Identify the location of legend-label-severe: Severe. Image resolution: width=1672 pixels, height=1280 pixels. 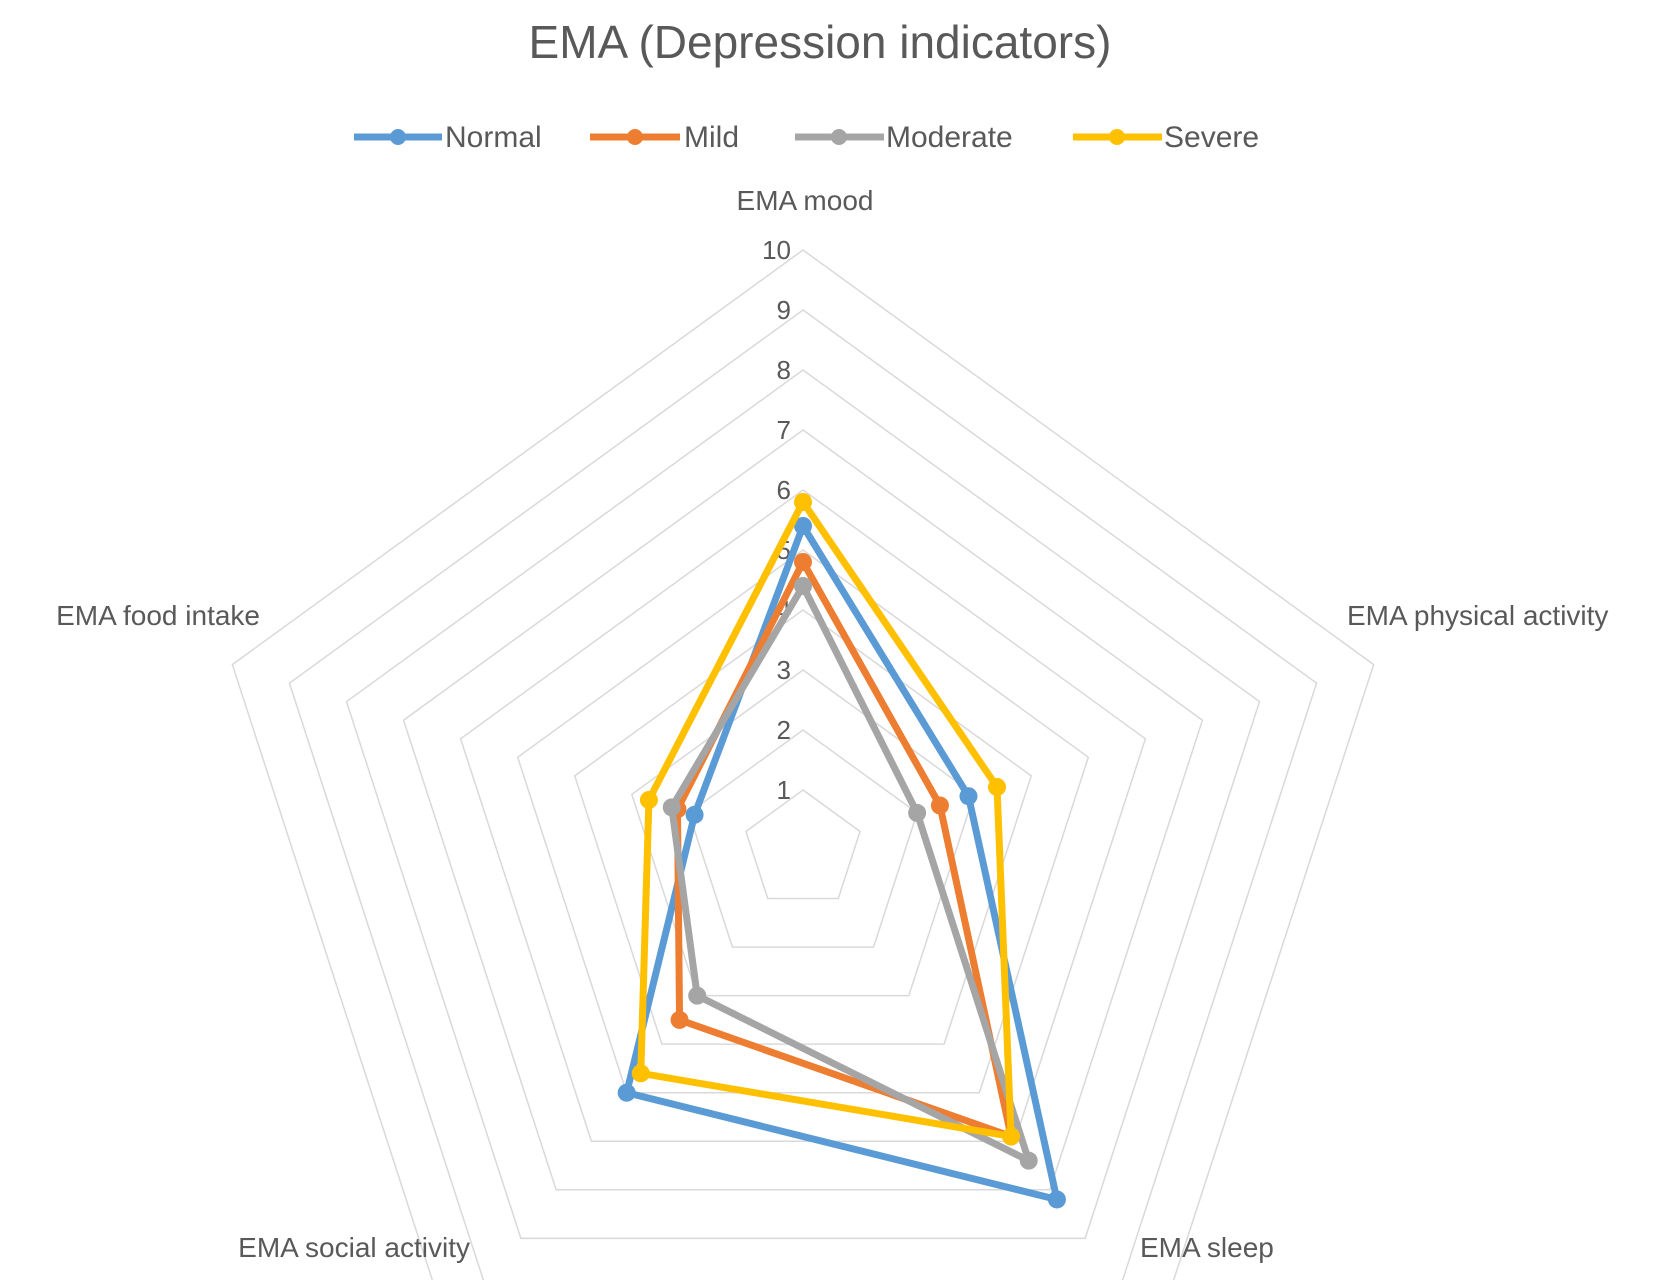
(1211, 137).